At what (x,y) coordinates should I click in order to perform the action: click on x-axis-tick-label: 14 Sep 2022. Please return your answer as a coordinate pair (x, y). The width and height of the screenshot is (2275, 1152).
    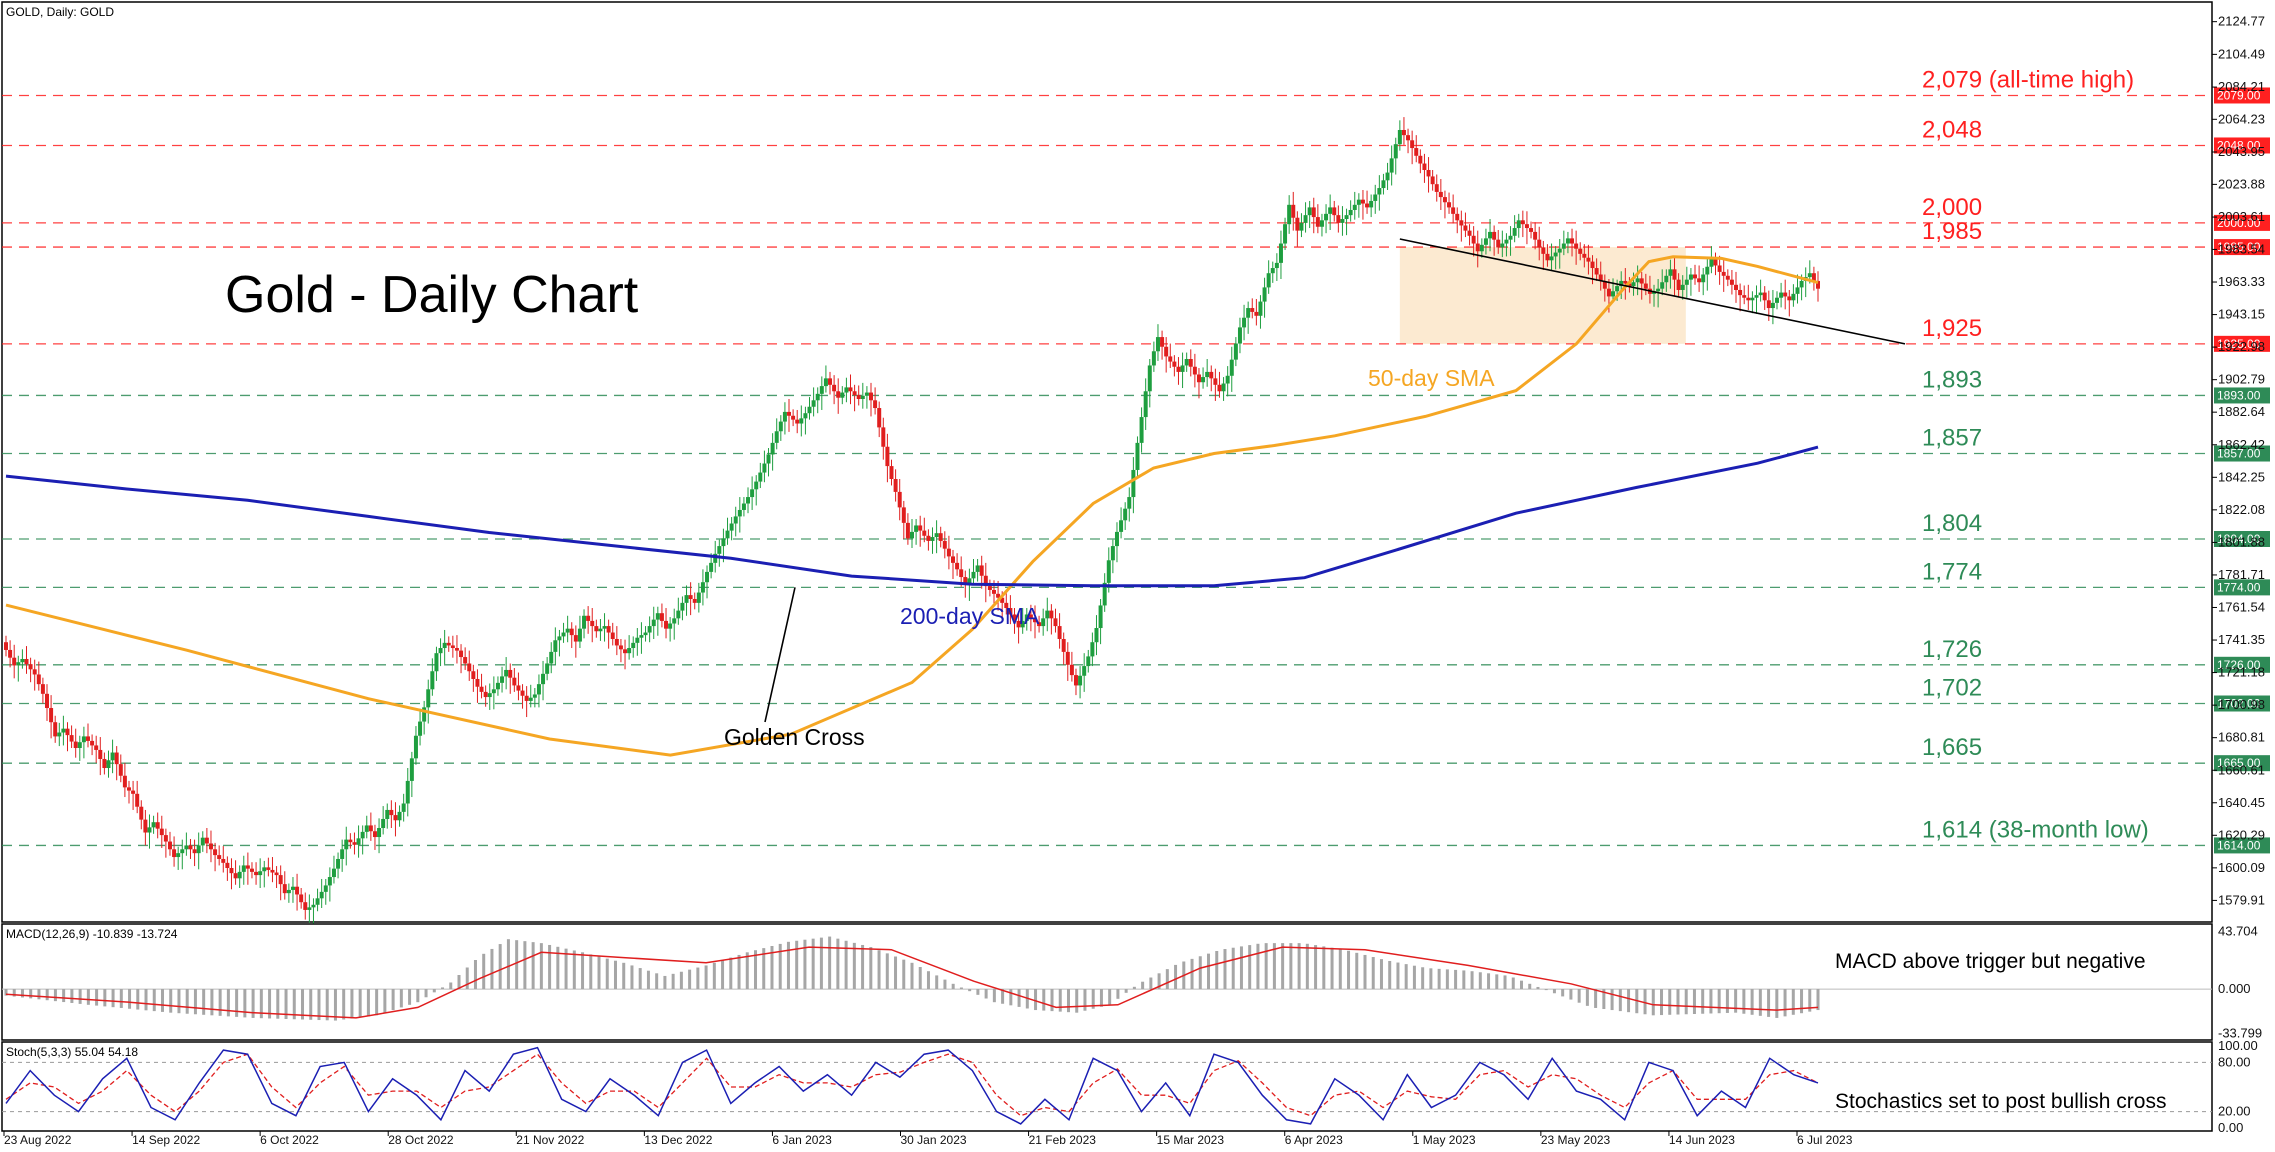
    Looking at the image, I should click on (166, 1140).